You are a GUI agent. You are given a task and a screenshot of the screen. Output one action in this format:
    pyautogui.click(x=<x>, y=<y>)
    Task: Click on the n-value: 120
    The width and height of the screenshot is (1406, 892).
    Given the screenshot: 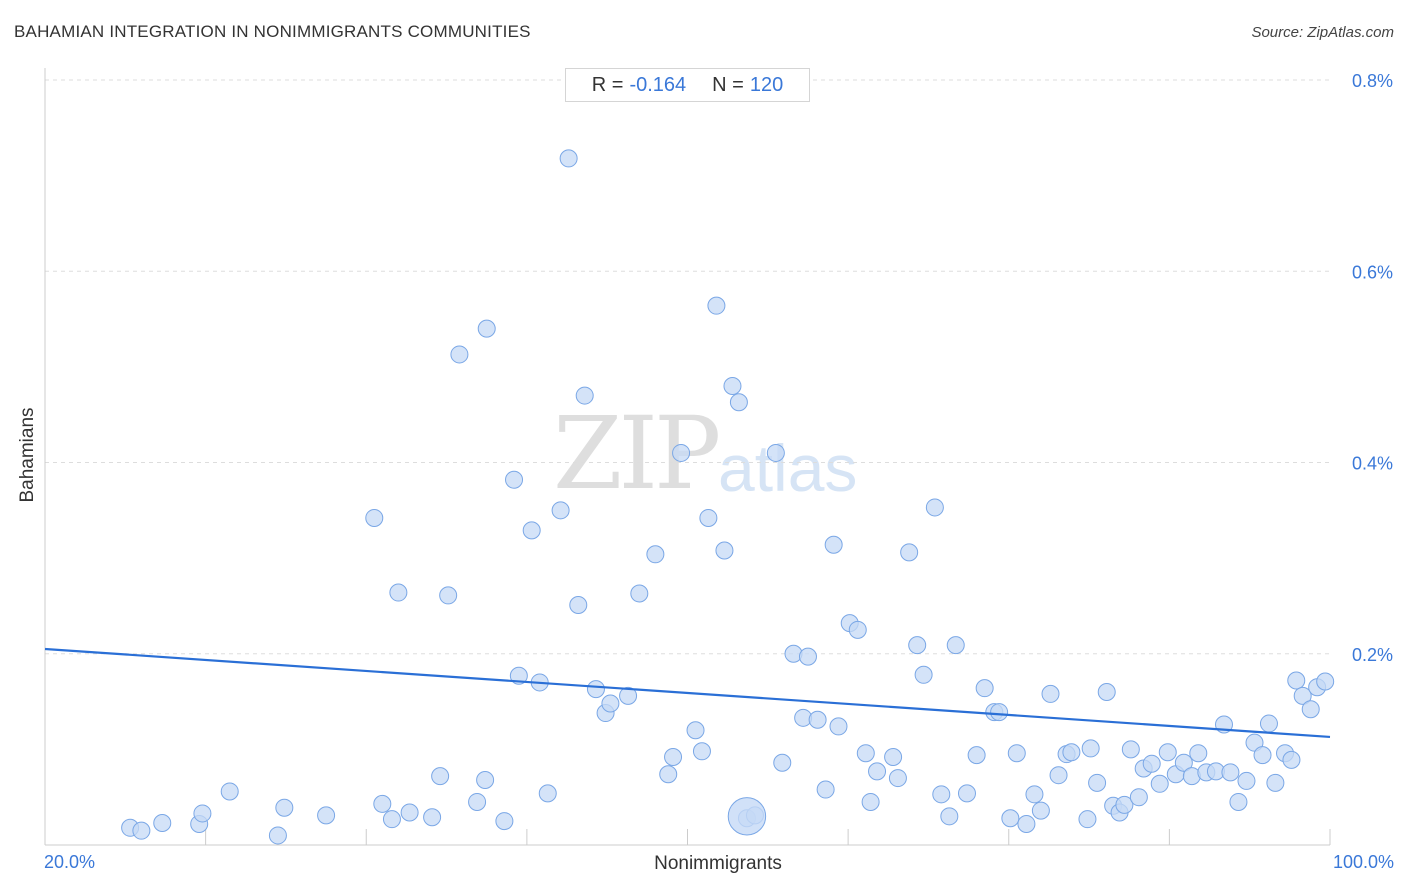 What is the action you would take?
    pyautogui.click(x=766, y=84)
    